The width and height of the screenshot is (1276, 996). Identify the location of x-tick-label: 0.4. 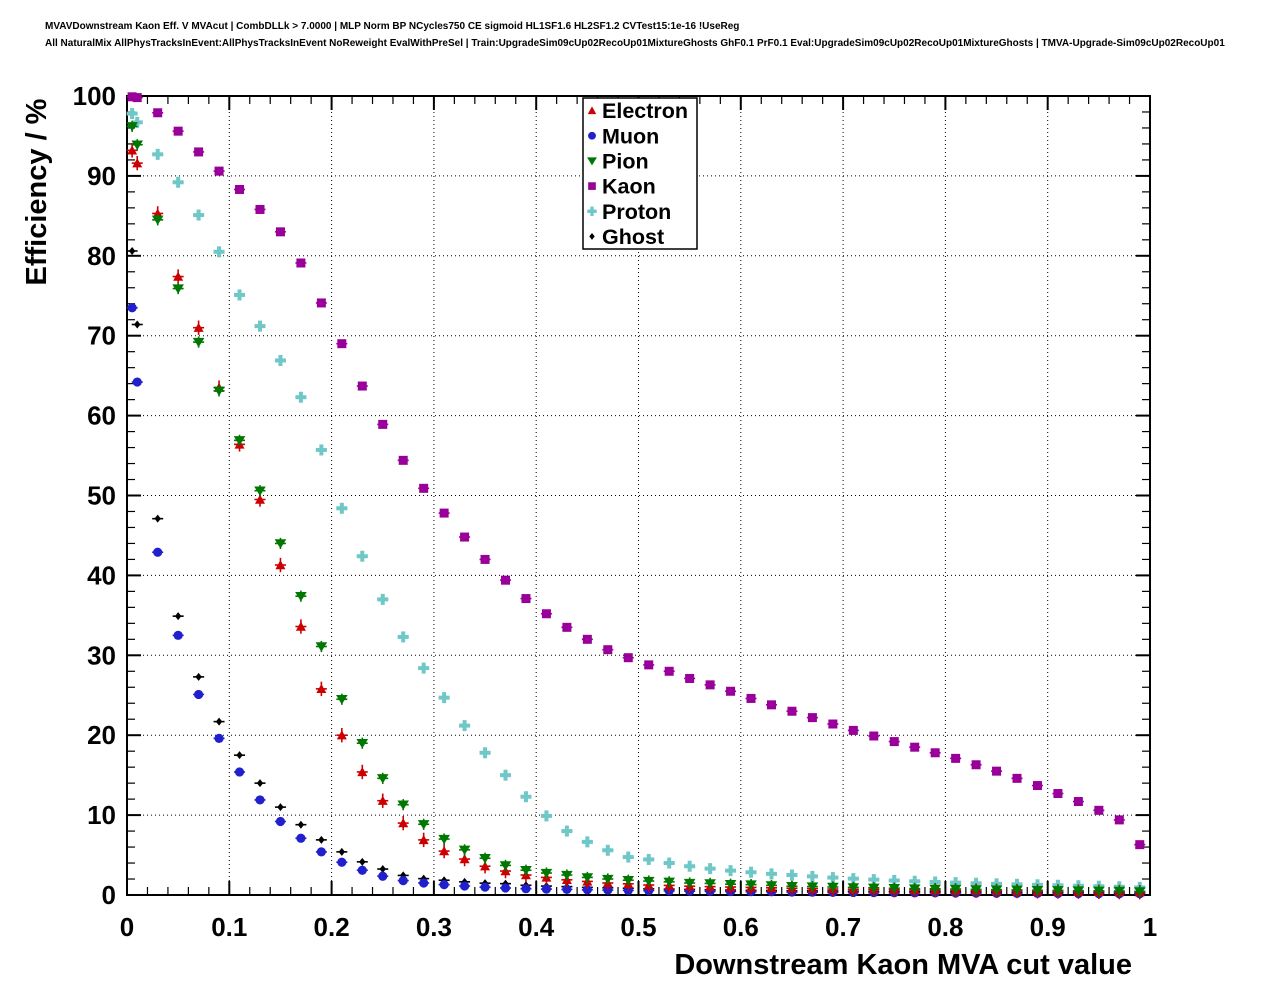
(536, 927).